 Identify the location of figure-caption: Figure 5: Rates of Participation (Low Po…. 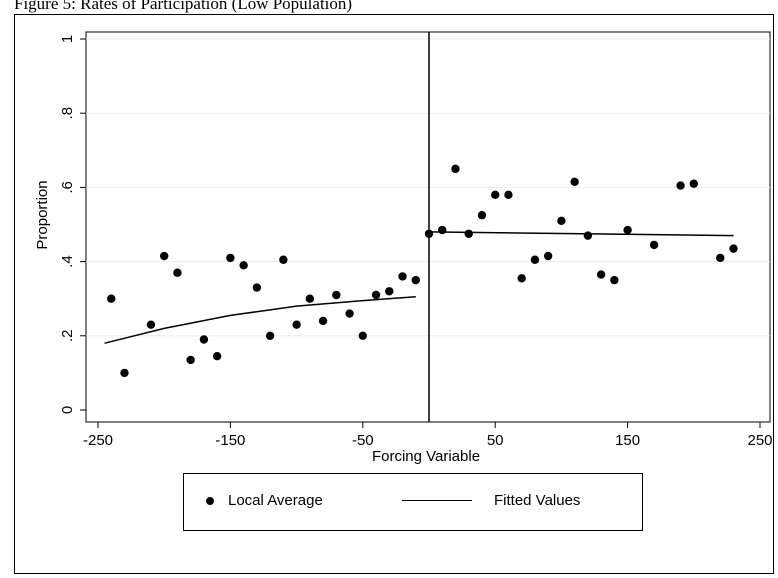
(183, 6).